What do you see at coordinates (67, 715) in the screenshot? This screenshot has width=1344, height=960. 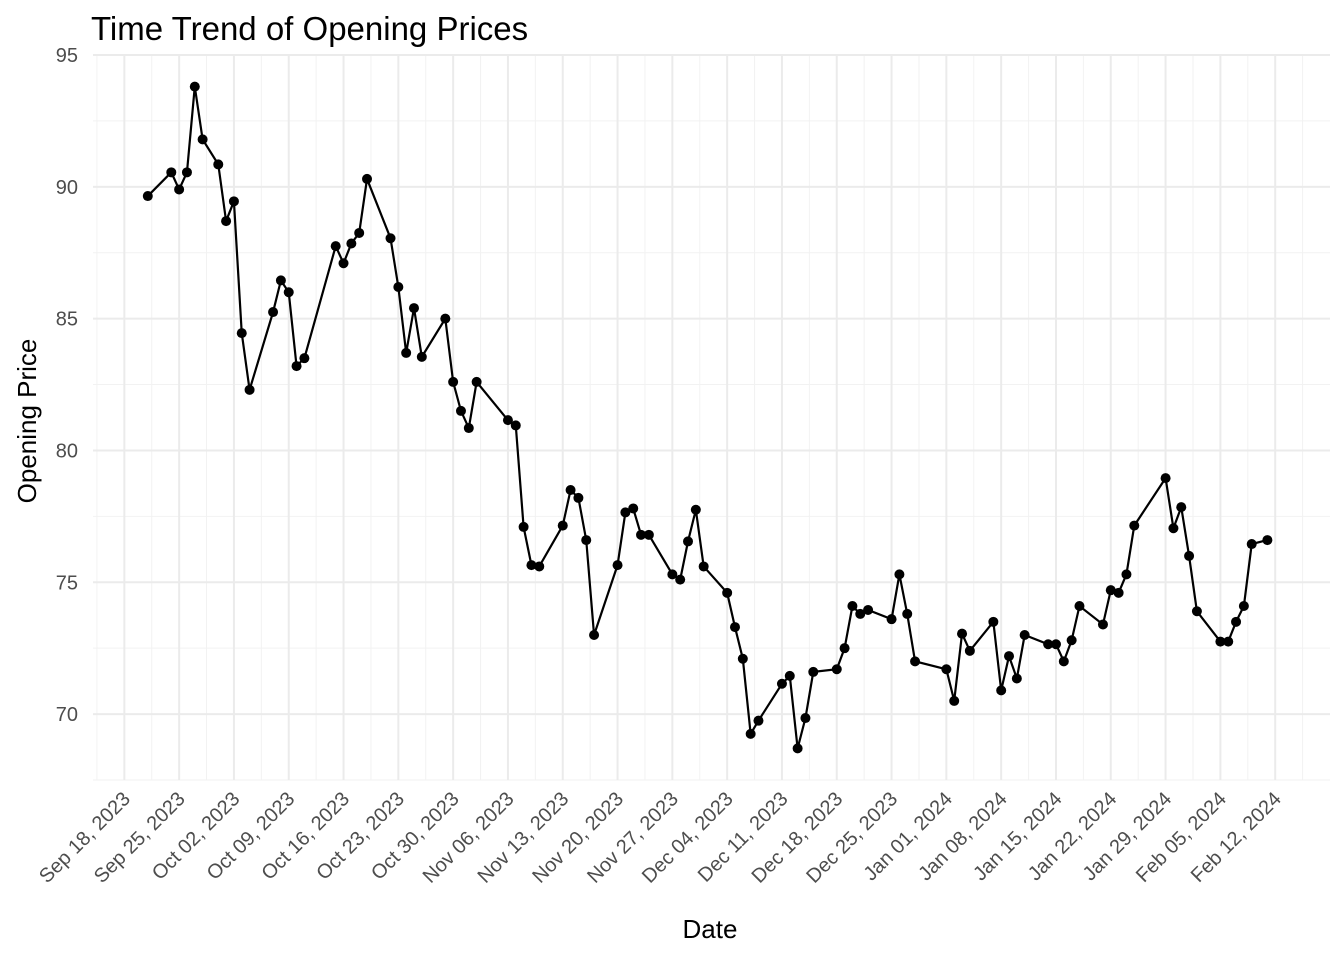 I see `y-tick-label: 70` at bounding box center [67, 715].